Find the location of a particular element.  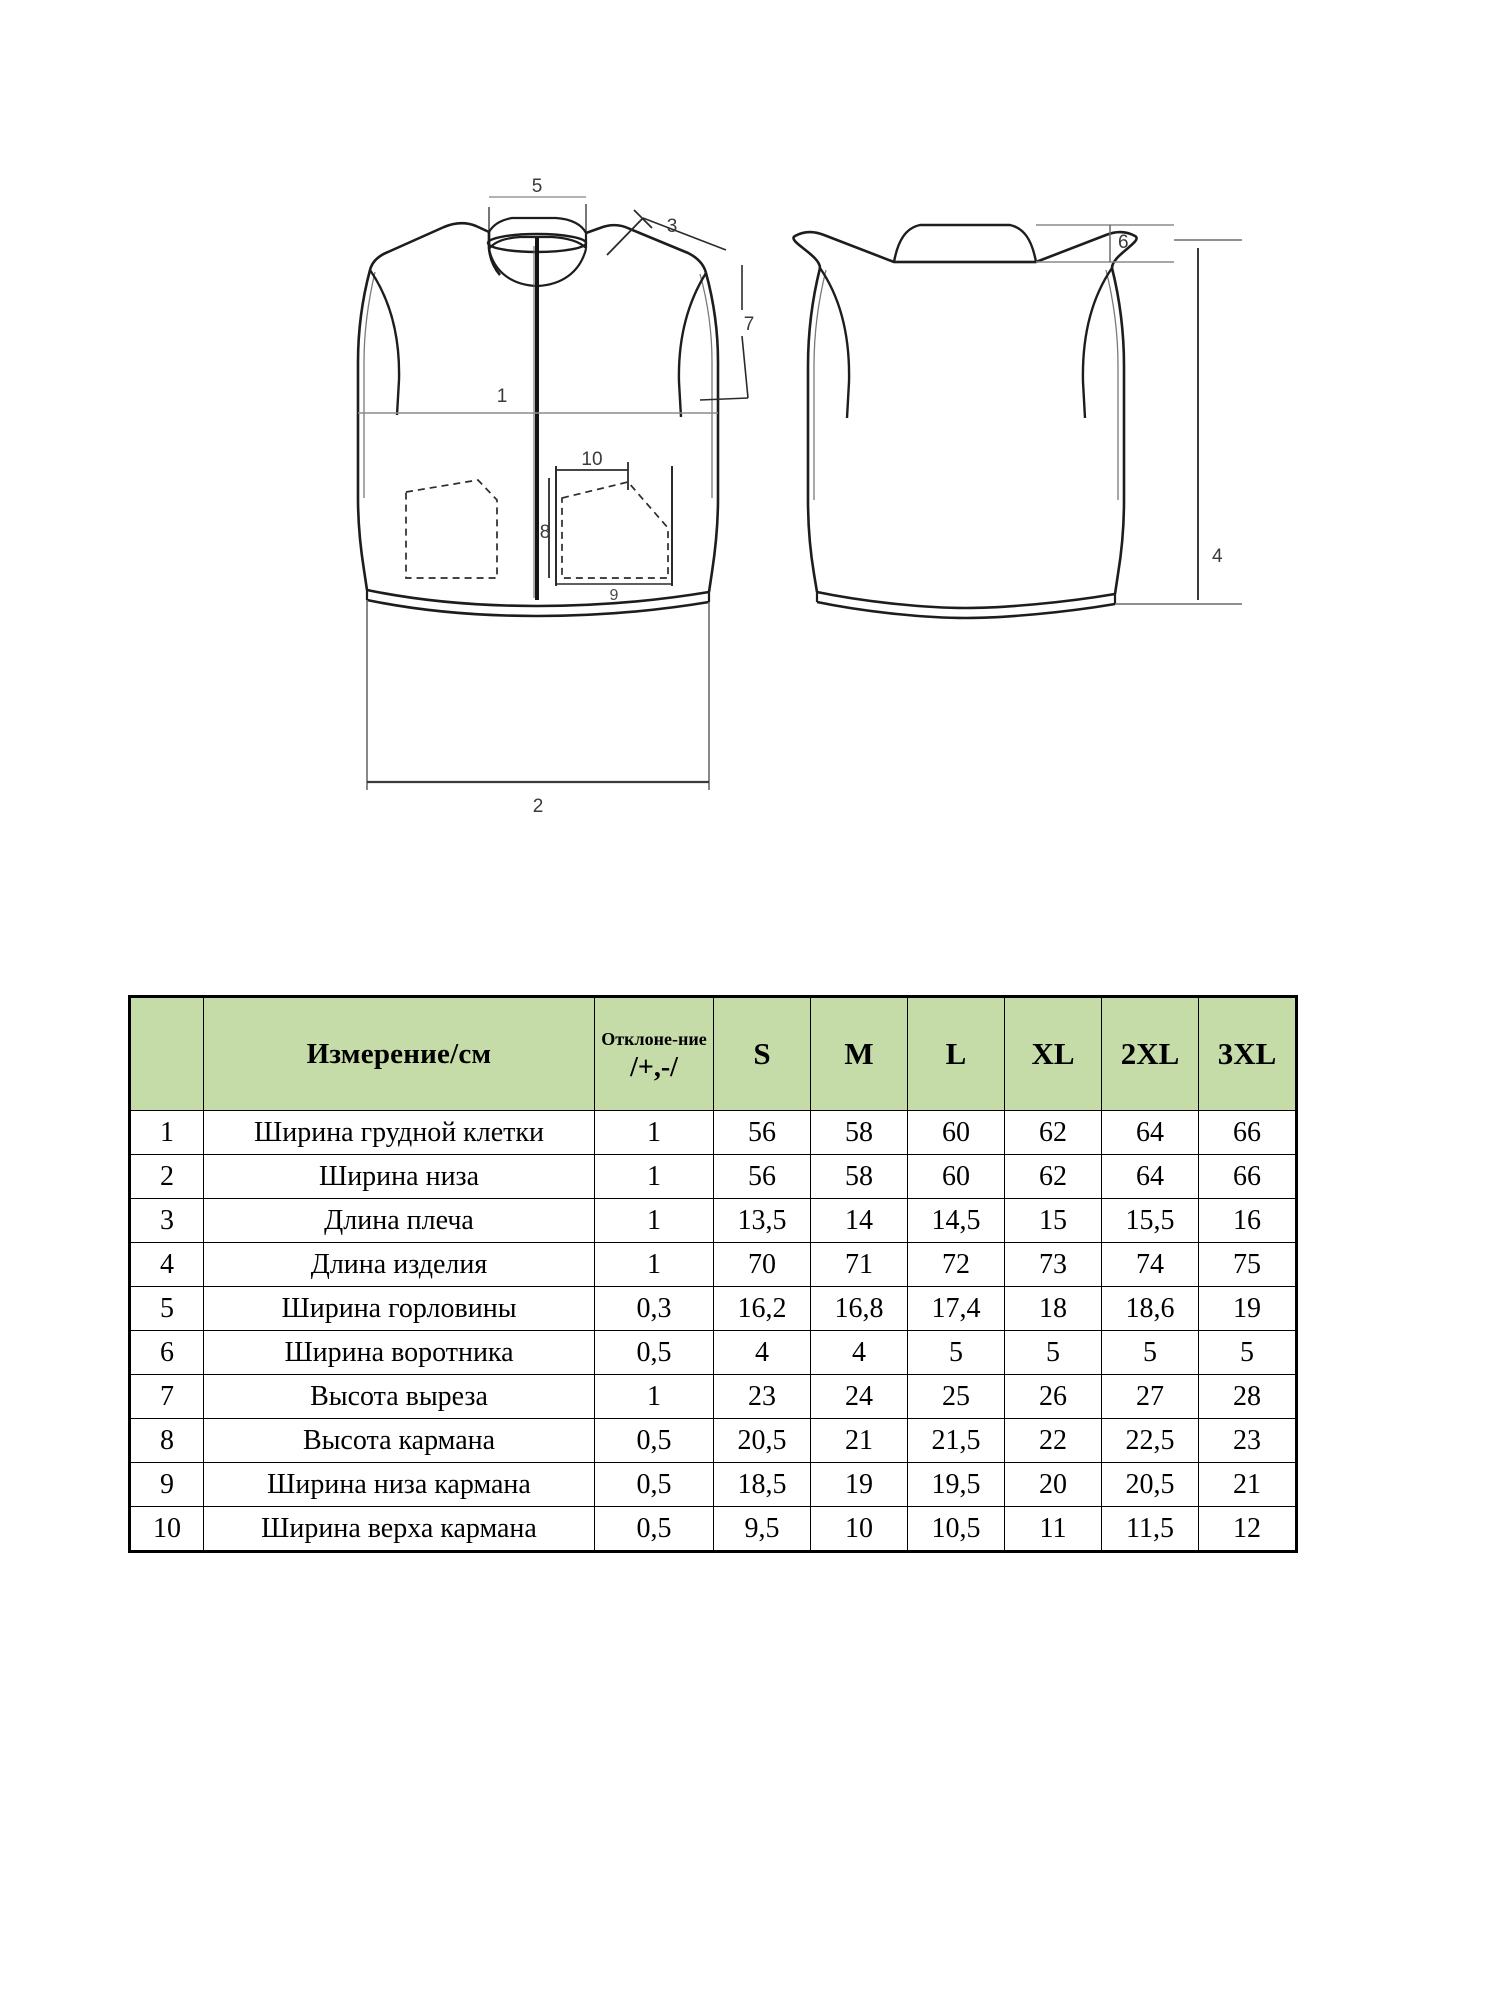

callout-3: 3 is located at coordinates (672, 226).